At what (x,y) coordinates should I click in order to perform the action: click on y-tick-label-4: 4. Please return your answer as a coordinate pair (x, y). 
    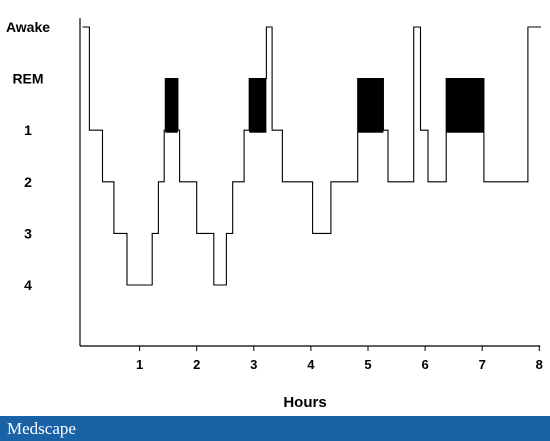
    Looking at the image, I should click on (28, 285).